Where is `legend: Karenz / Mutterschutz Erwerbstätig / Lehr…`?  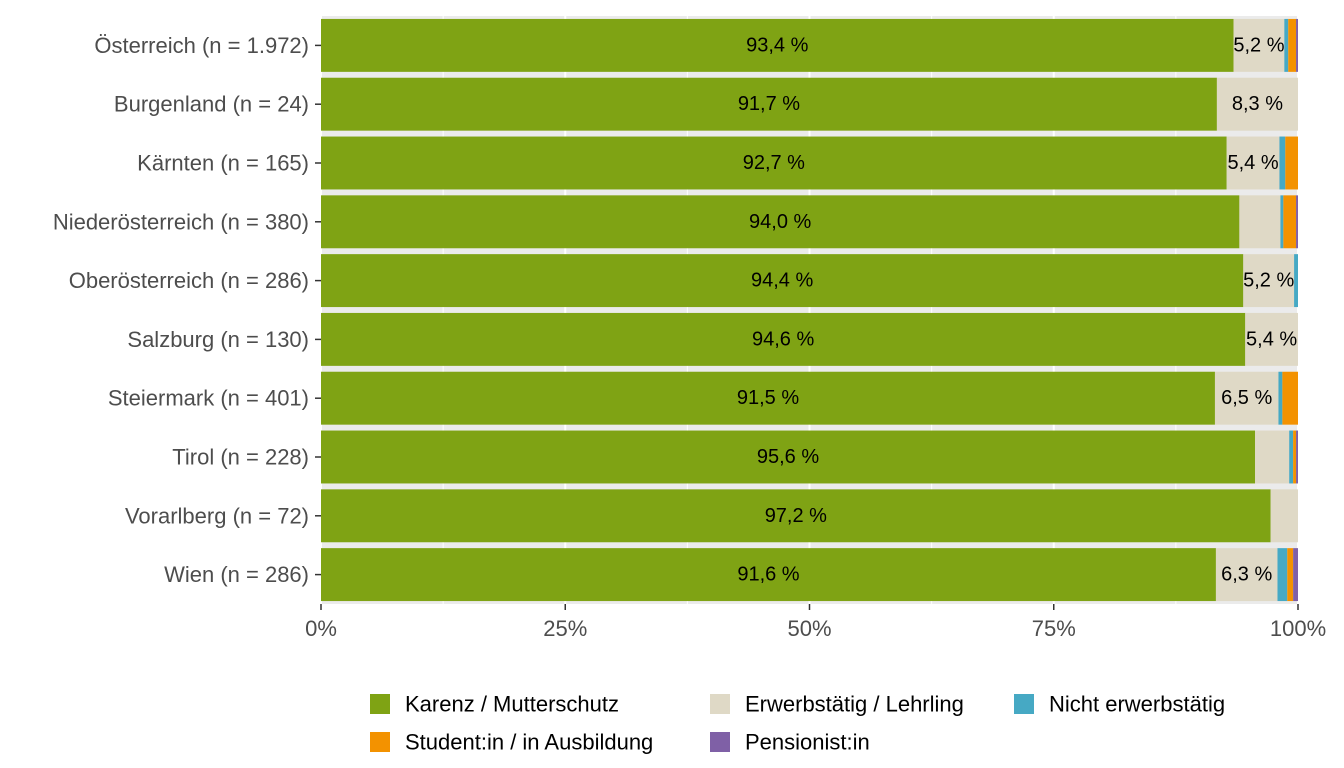
legend: Karenz / Mutterschutz Erwerbstätig / Lehr… is located at coordinates (797, 723).